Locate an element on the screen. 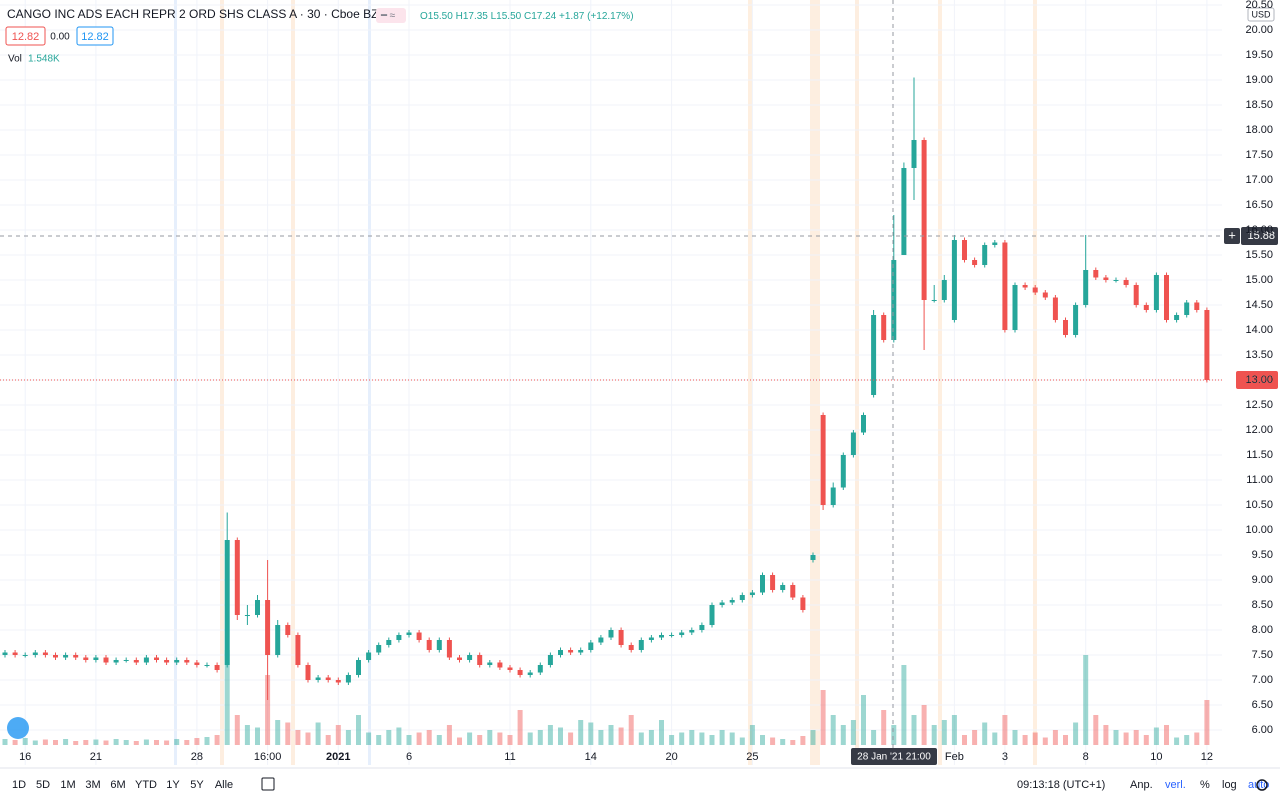 The image size is (1280, 805). crosshair-plus-icon: + is located at coordinates (1232, 234).